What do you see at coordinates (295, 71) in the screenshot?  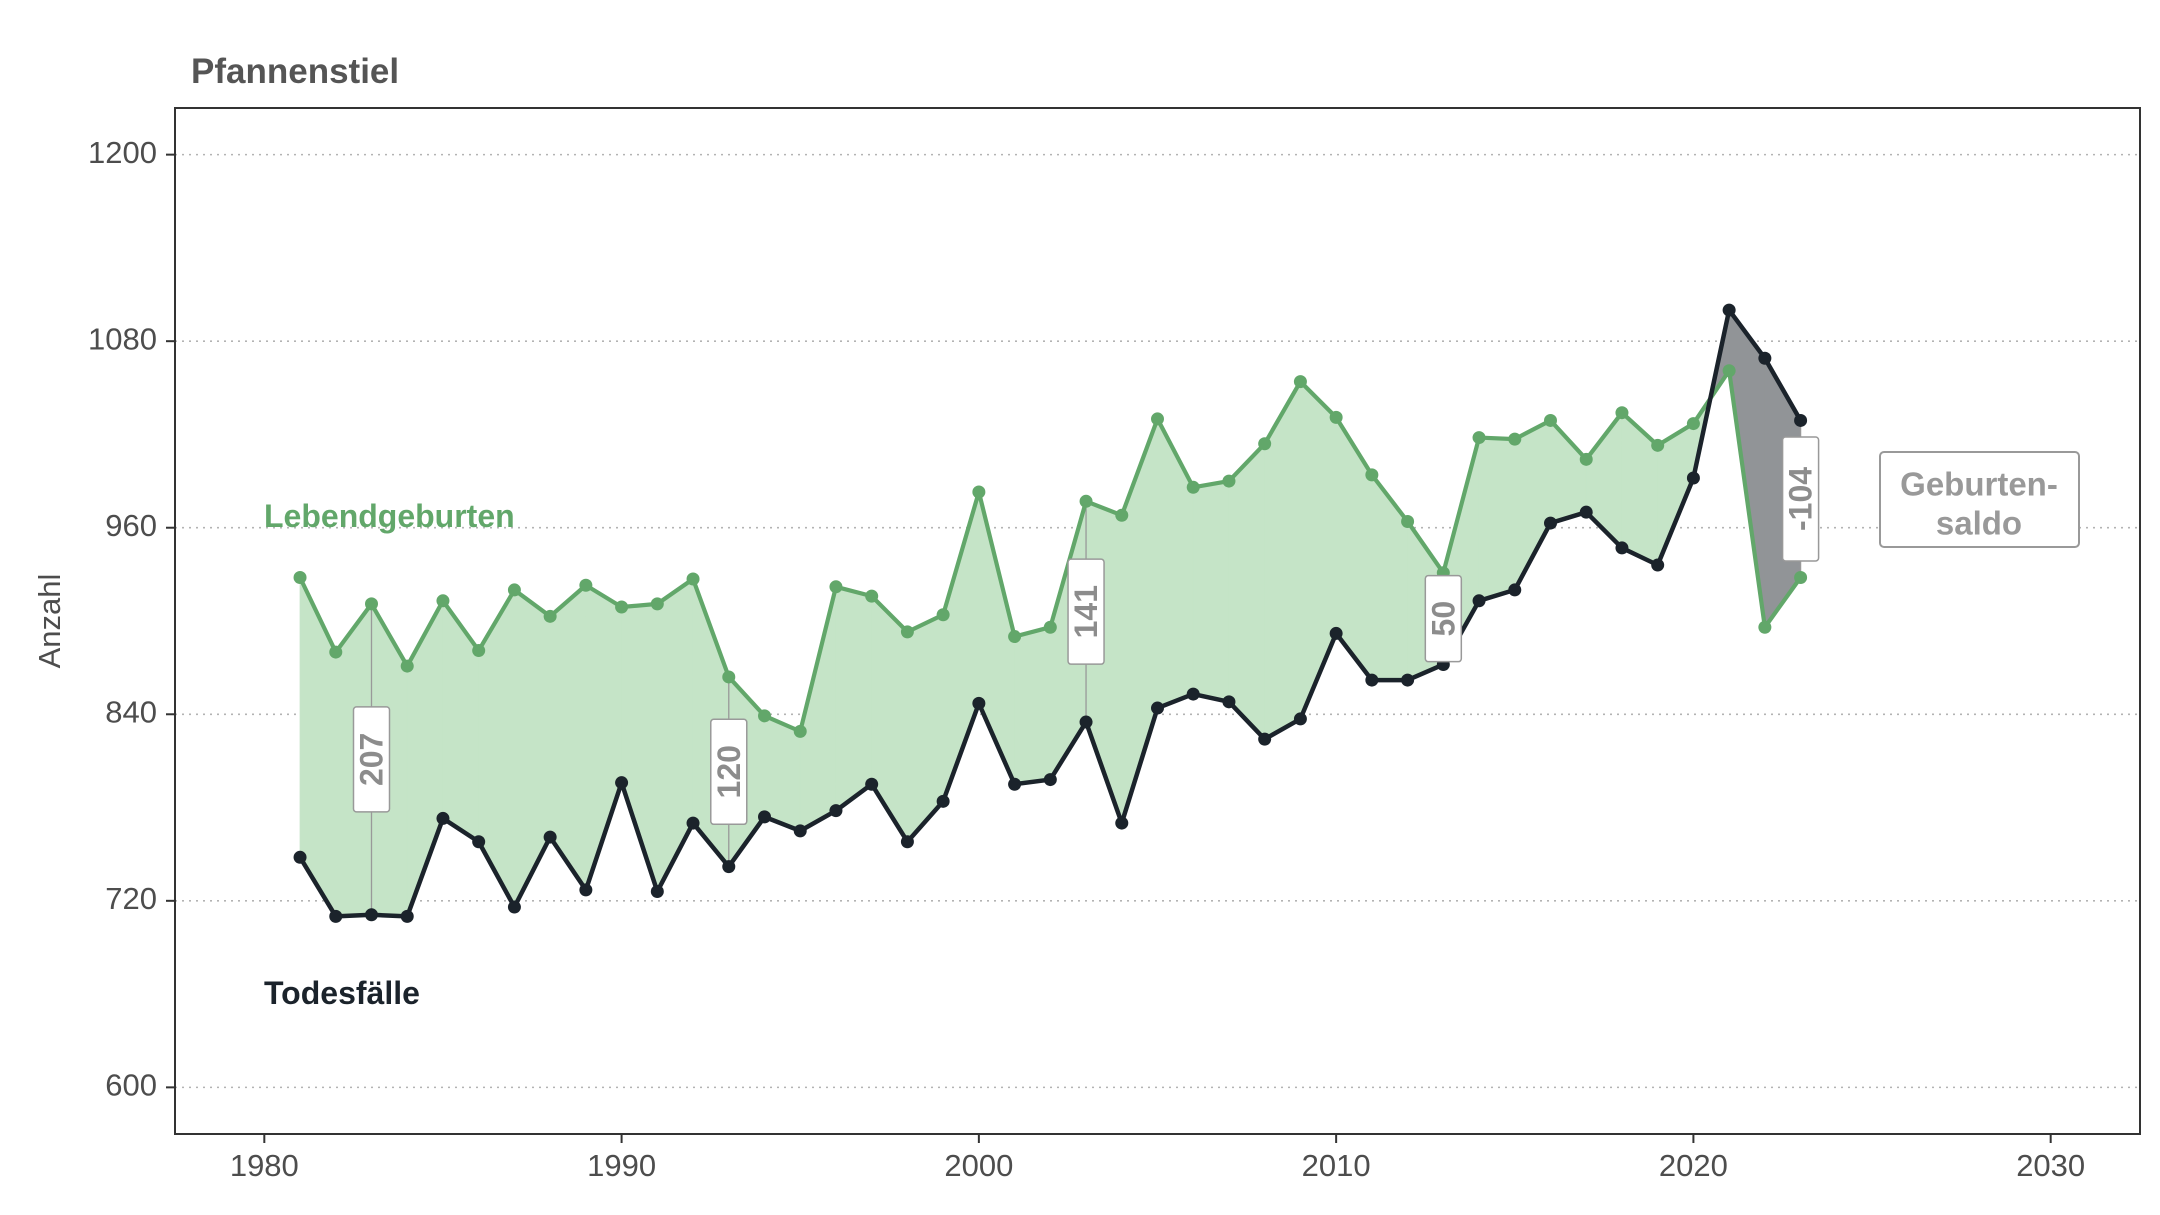 I see `chart-title: Pfannenstiel` at bounding box center [295, 71].